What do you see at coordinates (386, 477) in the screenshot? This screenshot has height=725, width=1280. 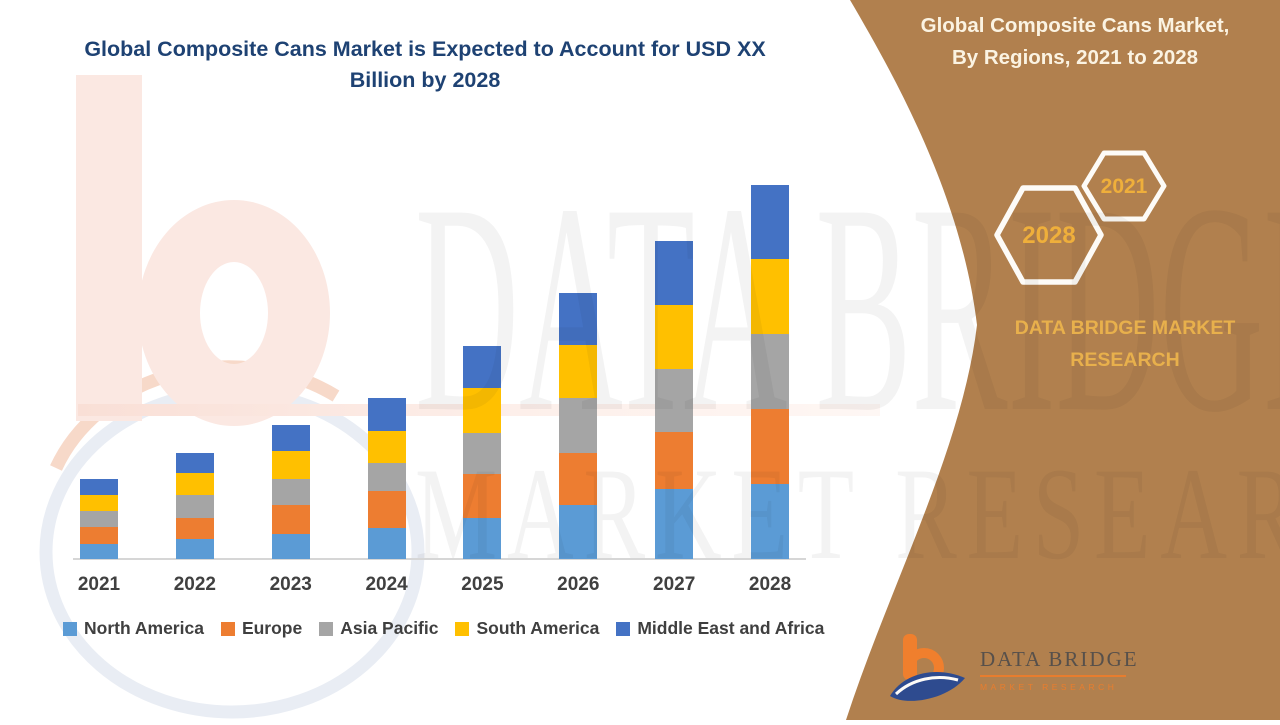 I see `bar-segment-2024-asia-pacific` at bounding box center [386, 477].